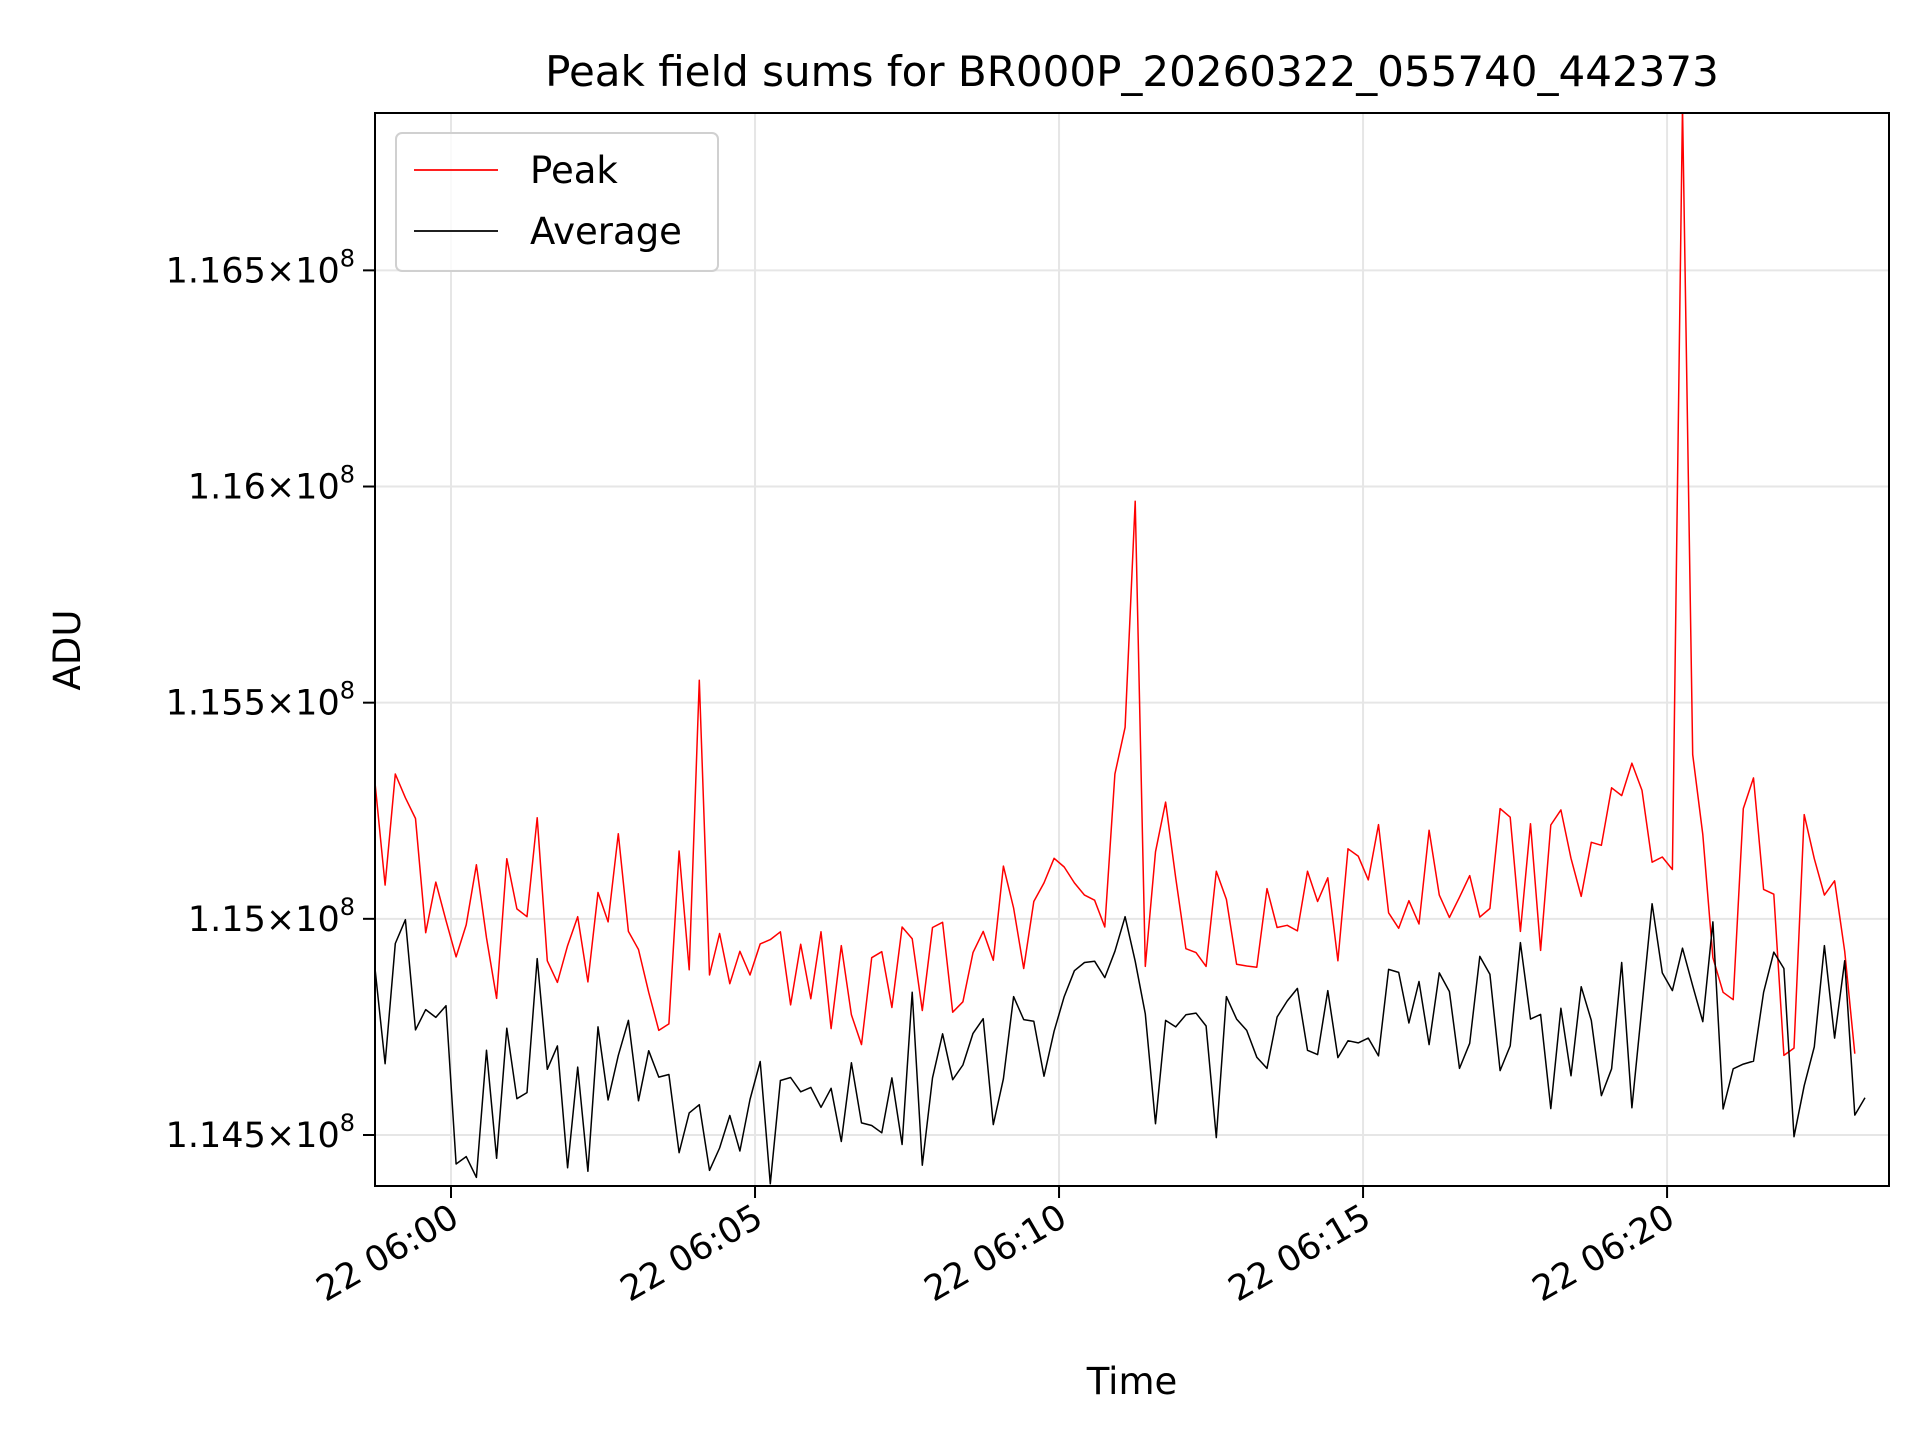 Image resolution: width=1920 pixels, height=1440 pixels. Describe the element at coordinates (216, 704) in the screenshot. I see `y-tick-mantissa: 1.155` at that location.